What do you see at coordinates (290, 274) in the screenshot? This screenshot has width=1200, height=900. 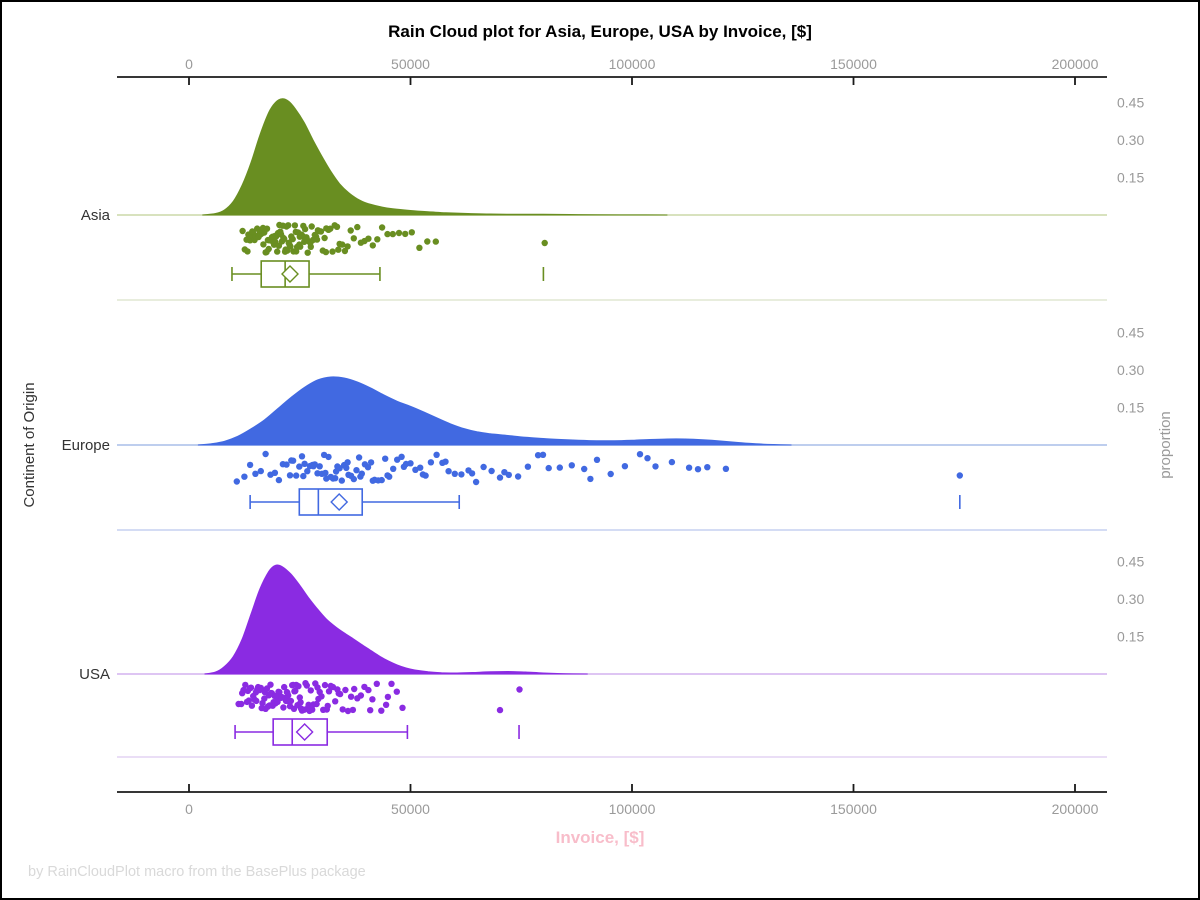 I see `mean-diamond-asia` at bounding box center [290, 274].